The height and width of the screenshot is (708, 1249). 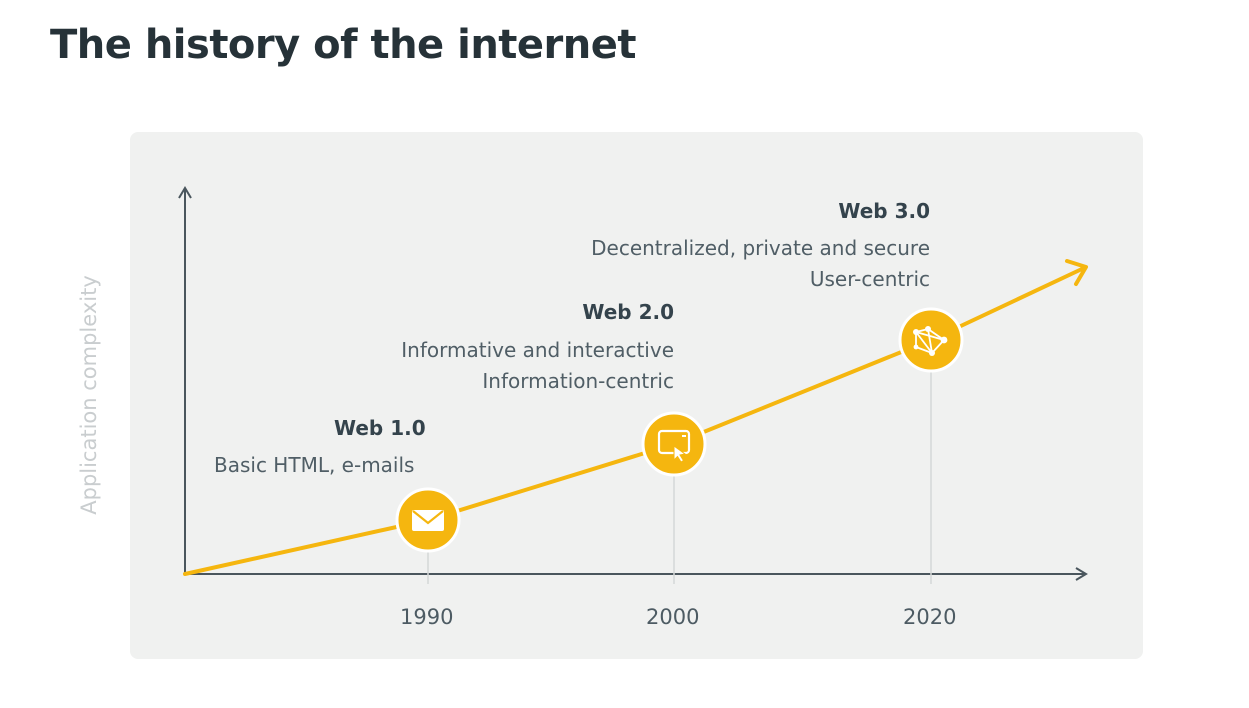 I want to click on era-node-web2, so click(x=674, y=444).